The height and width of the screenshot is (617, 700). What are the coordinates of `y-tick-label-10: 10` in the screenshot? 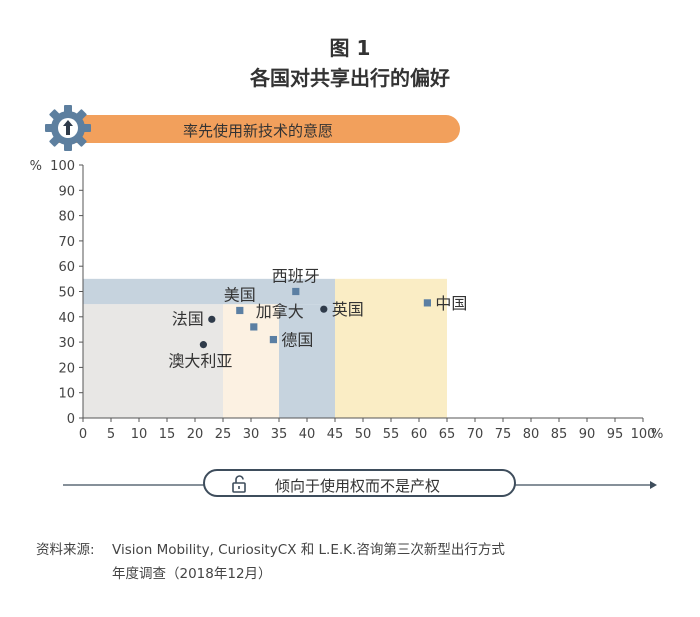 It's located at (66, 394).